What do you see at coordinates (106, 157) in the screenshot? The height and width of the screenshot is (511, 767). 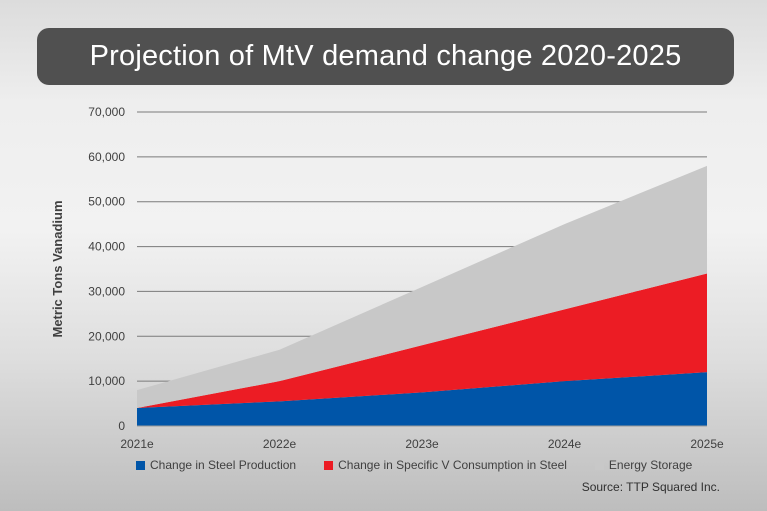 I see `y-tick-label: 60,000` at bounding box center [106, 157].